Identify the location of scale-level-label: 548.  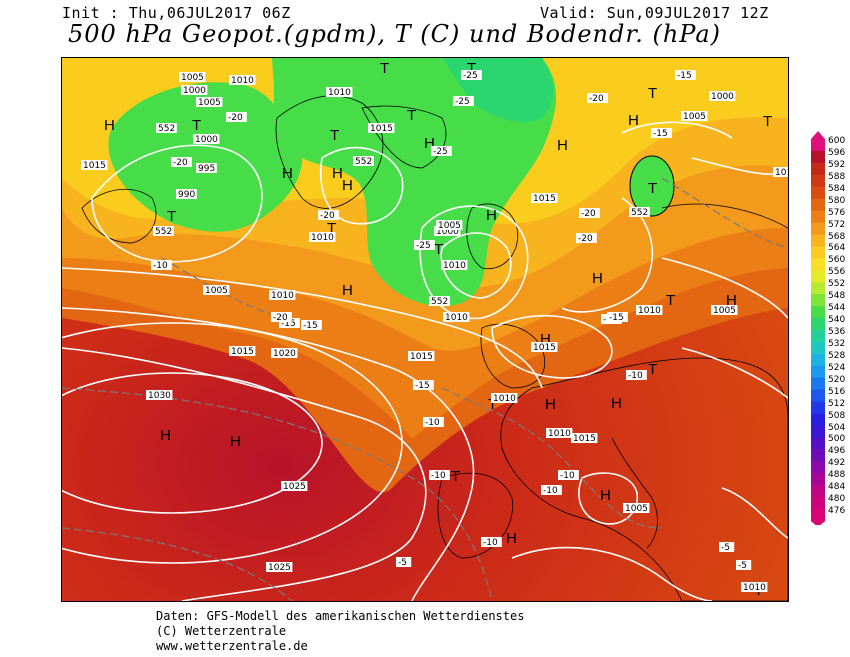
(837, 296).